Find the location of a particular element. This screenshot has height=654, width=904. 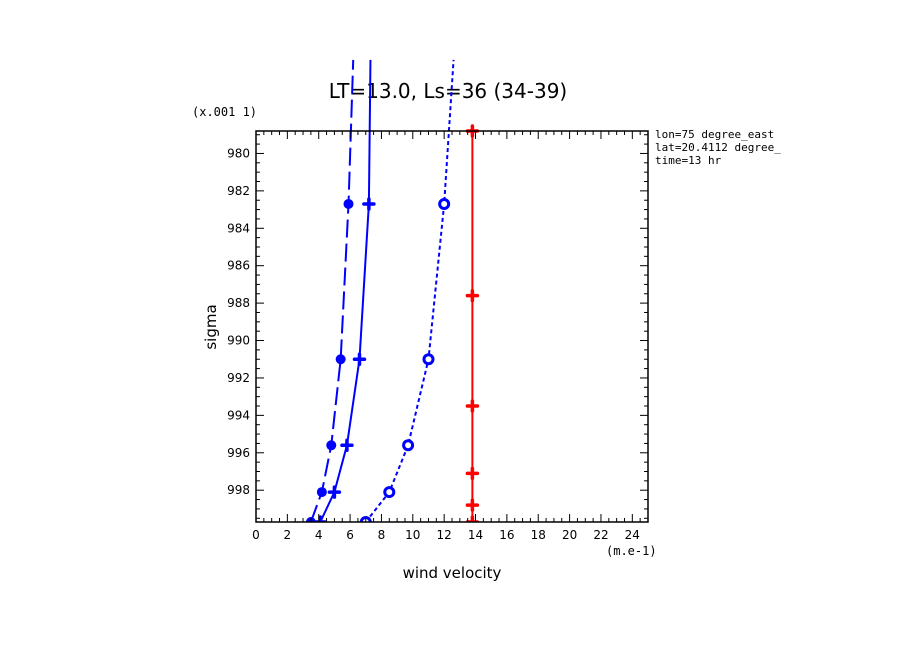

x-tick-label: 16 is located at coordinates (506, 535).